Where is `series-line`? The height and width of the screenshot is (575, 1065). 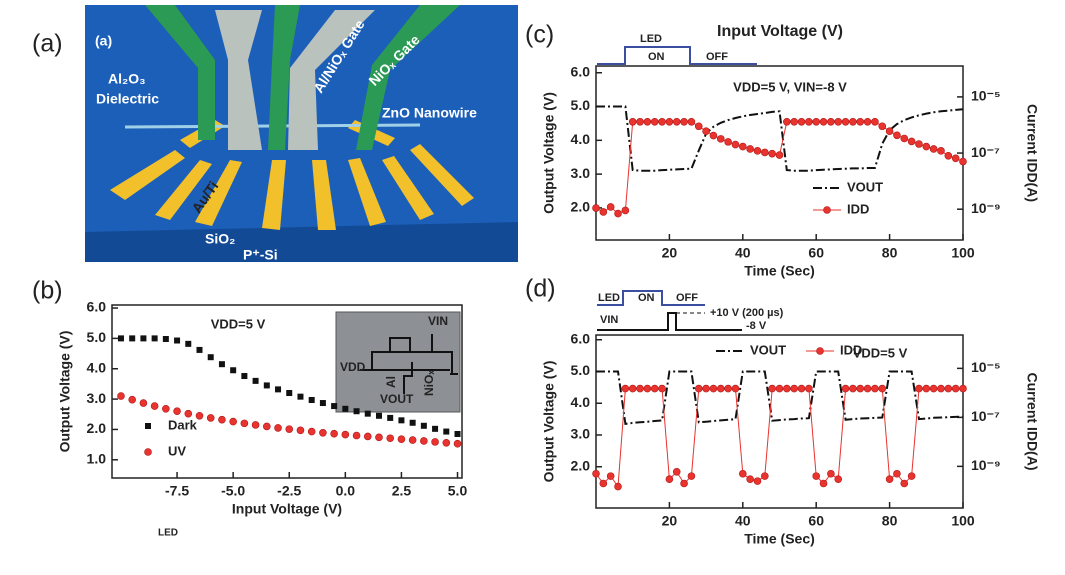
series-line is located at coordinates (779, 438).